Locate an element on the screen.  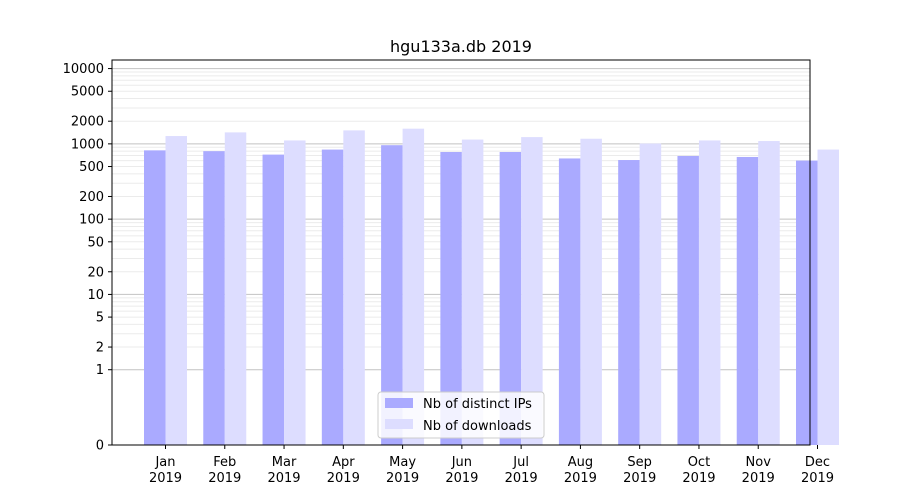
y-tick-label: 10 is located at coordinates (95, 295).